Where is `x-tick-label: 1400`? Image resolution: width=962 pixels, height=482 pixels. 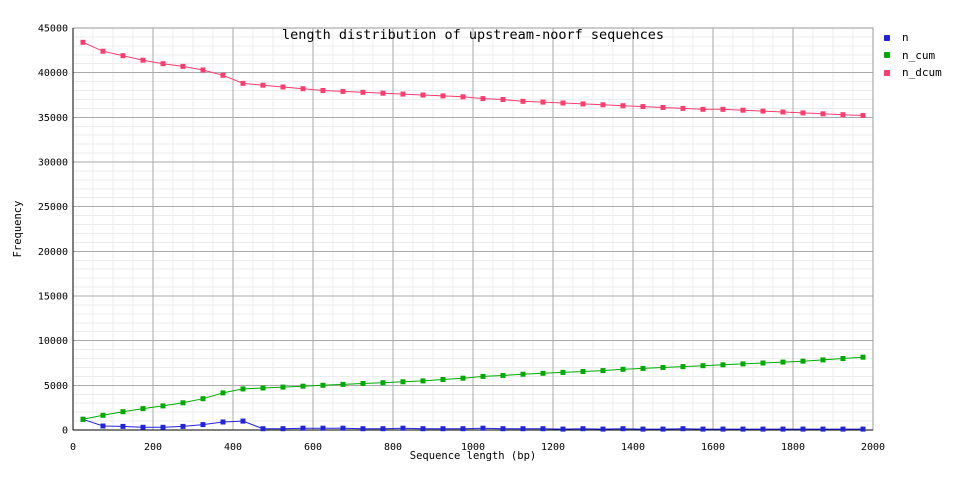 x-tick-label: 1400 is located at coordinates (633, 447).